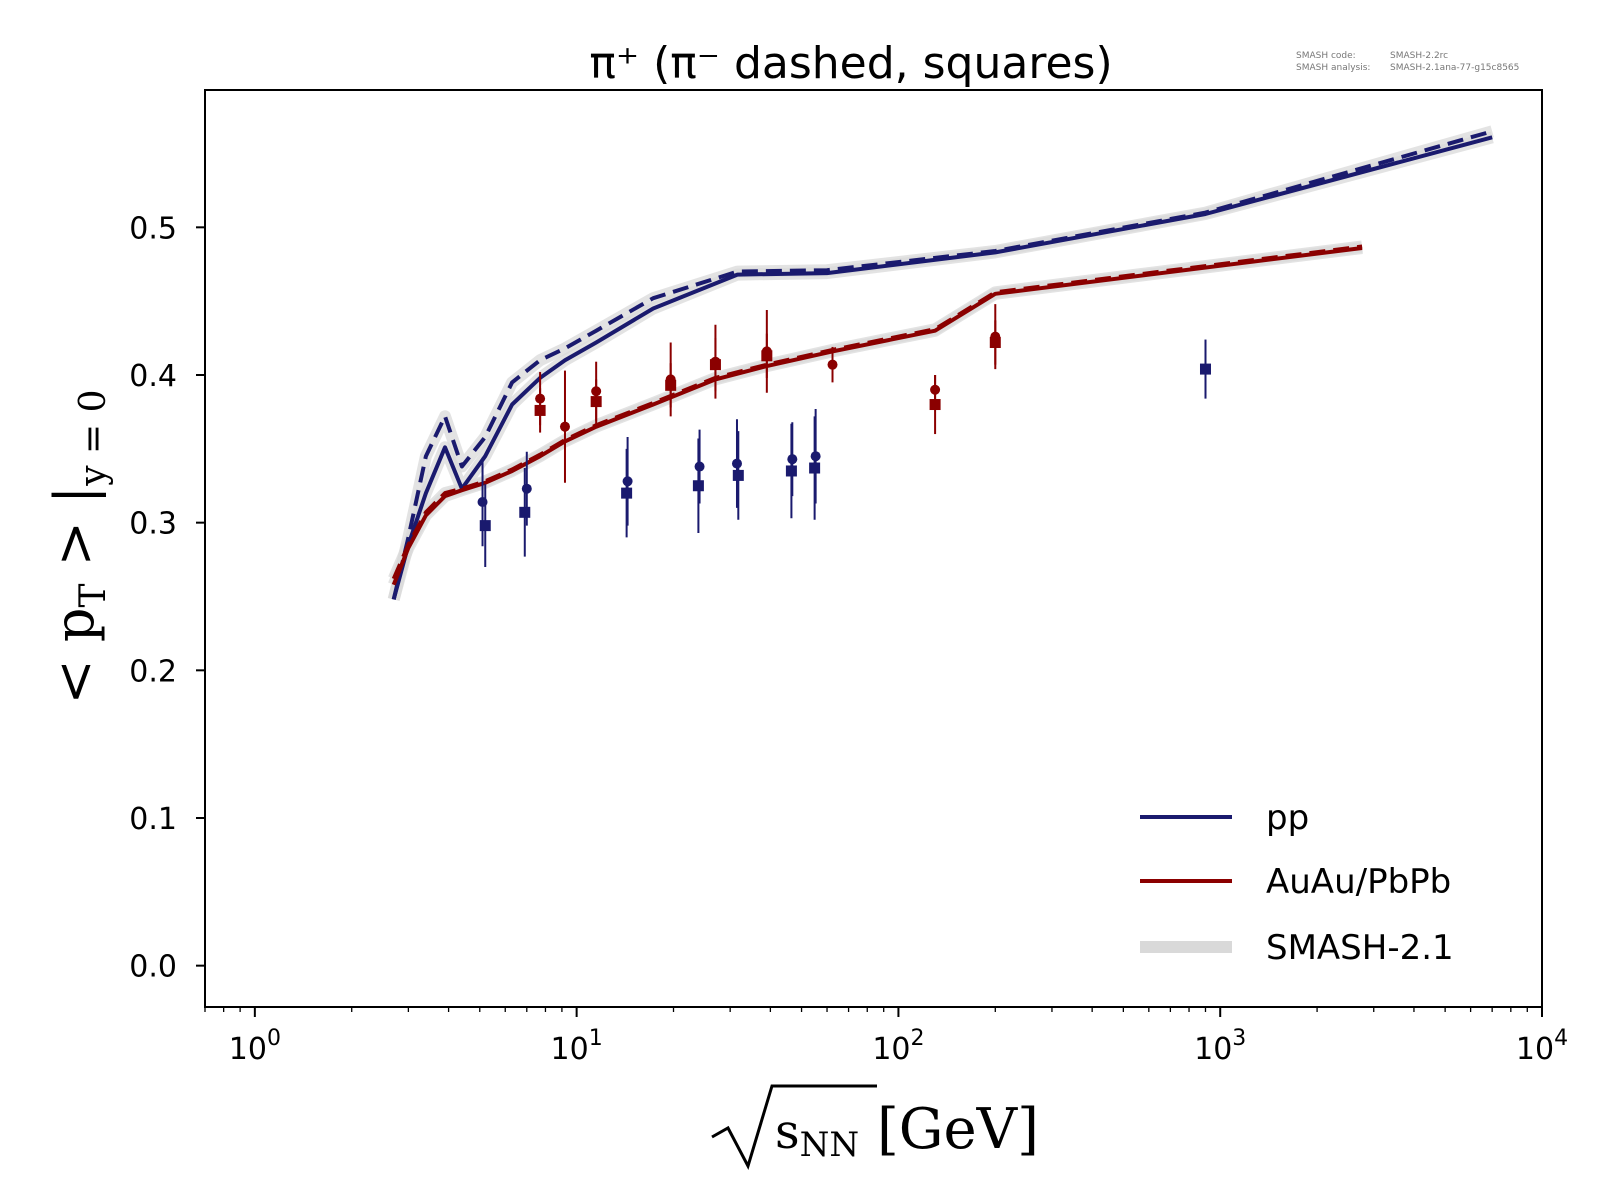 The width and height of the screenshot is (1600, 1200). I want to click on y-tick-label: 0.2, so click(153, 671).